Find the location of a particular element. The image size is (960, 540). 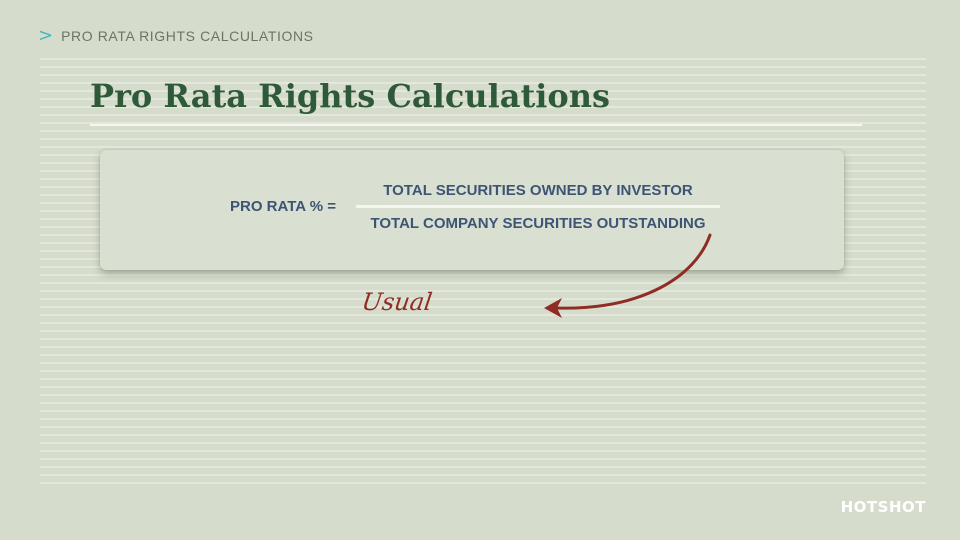

breadcrumb: > PRO RATA RIGHTS CALCULATIONS is located at coordinates (176, 36).